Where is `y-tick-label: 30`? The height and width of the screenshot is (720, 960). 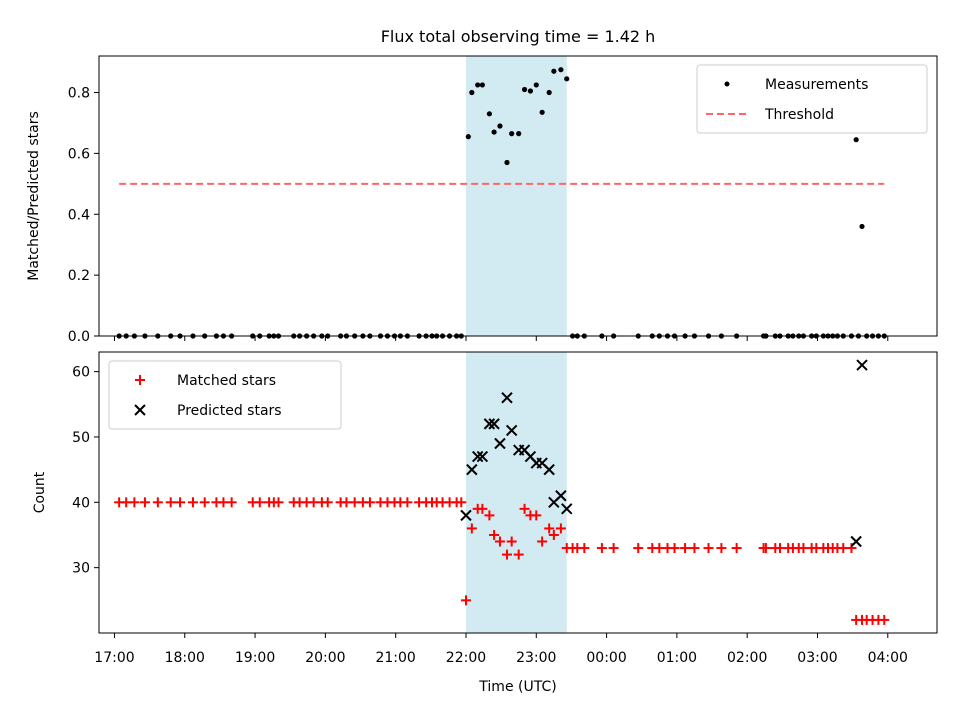
y-tick-label: 30 is located at coordinates (81, 569).